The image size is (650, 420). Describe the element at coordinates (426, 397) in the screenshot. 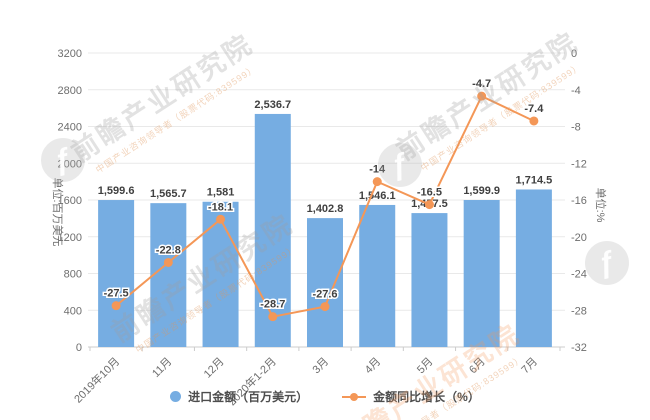

I see `legend-line-label: 金额同比增长（%）` at that location.